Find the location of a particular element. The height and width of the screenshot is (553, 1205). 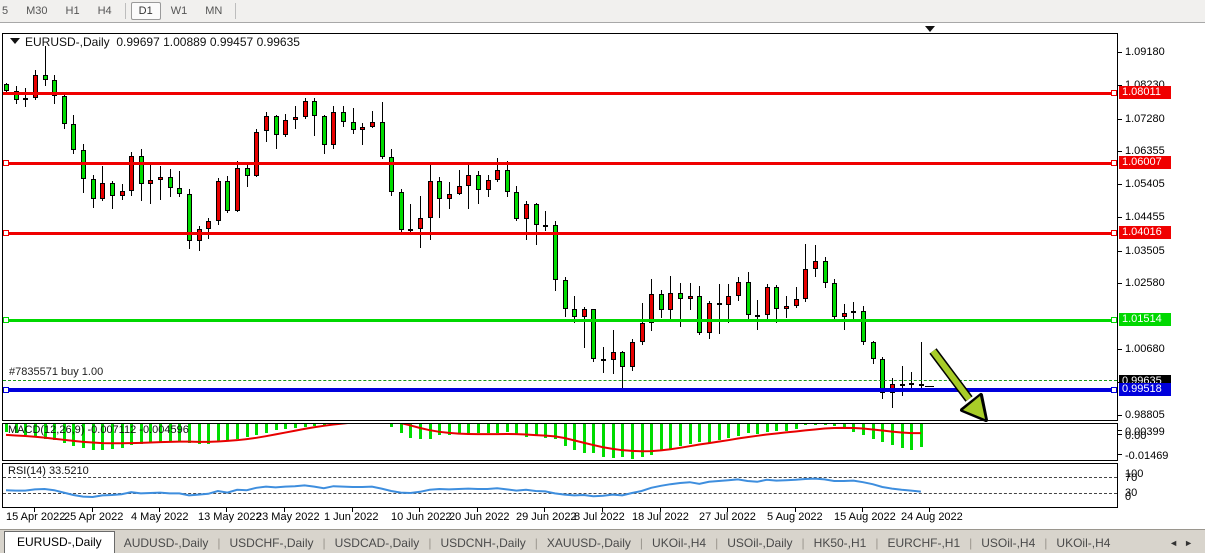

timeframe-button-5: 5 is located at coordinates (5, 11).